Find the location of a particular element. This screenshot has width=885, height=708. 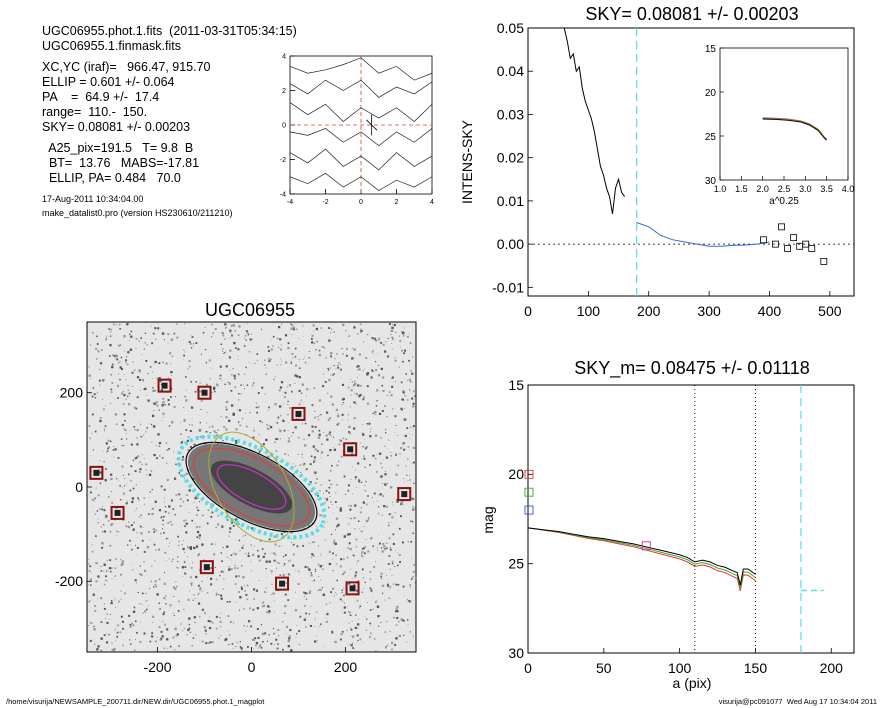

sky-point is located at coordinates (812, 248).